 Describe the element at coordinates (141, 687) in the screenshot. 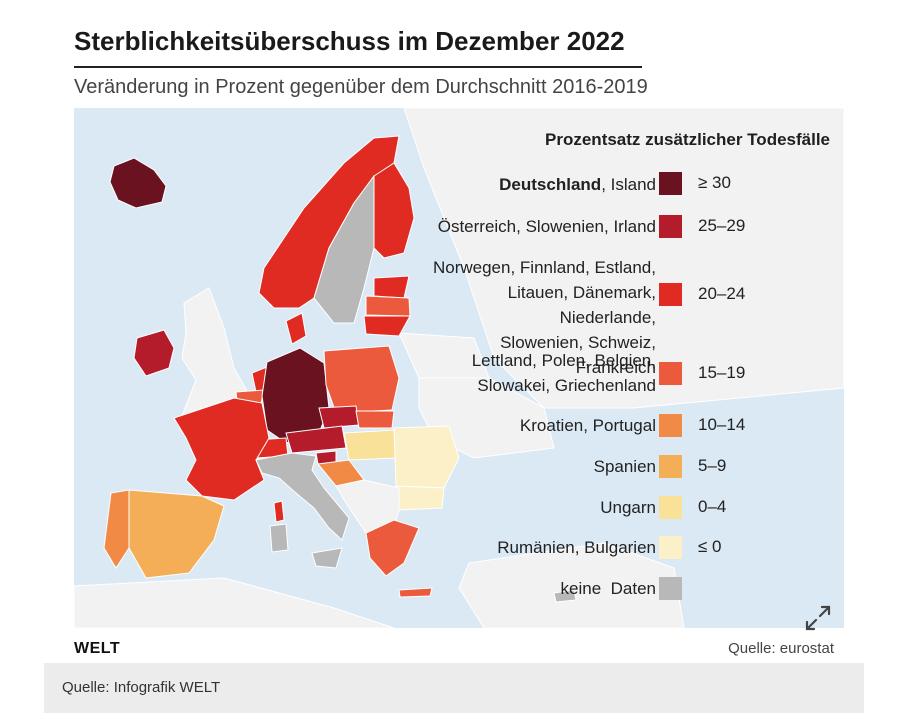

I see `caption-text: Quelle: Infografik WELT` at that location.